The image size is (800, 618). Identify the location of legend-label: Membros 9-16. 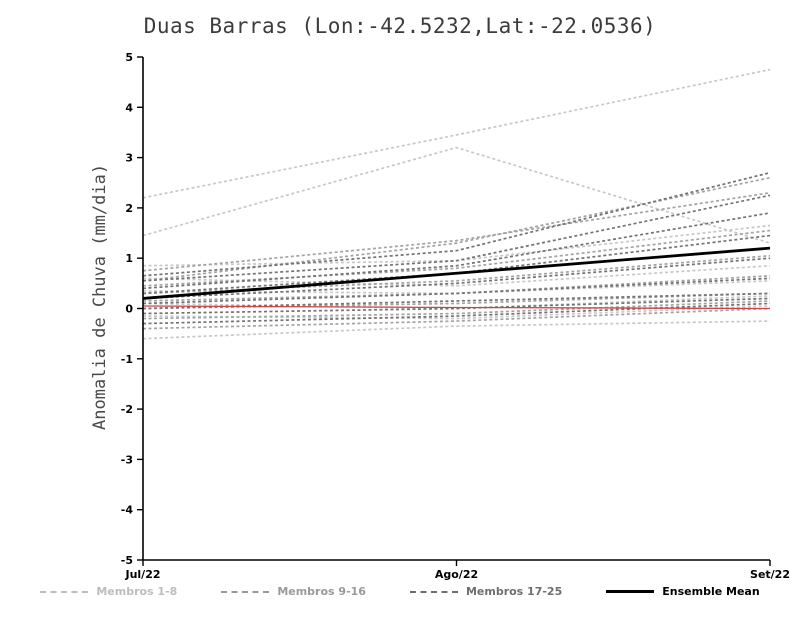
(321, 591).